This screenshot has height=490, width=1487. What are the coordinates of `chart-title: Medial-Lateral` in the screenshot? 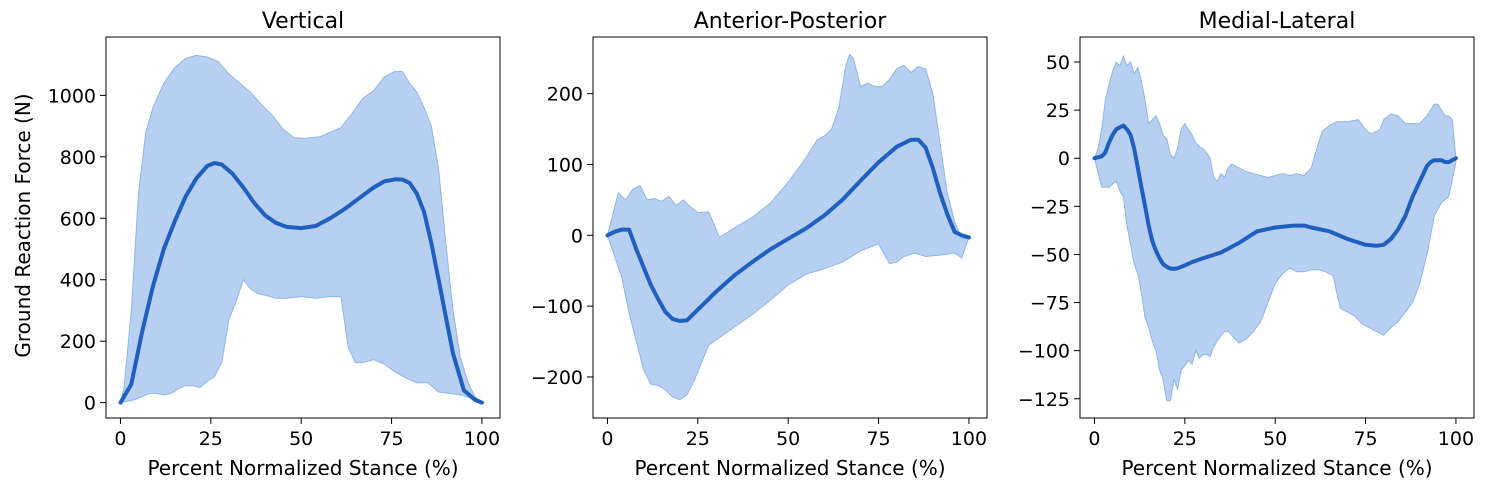 It's located at (1277, 21).